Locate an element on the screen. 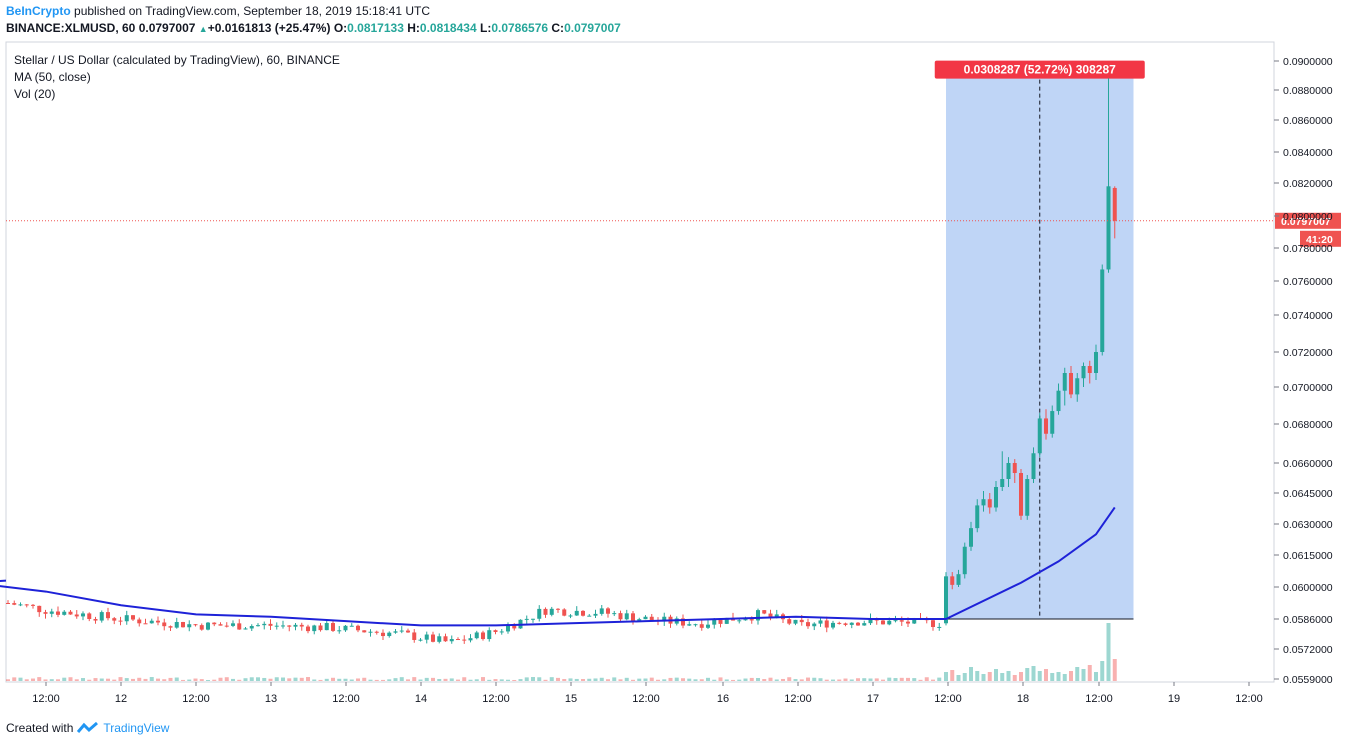 This screenshot has width=1350, height=752. ma-50-line is located at coordinates (558, 566).